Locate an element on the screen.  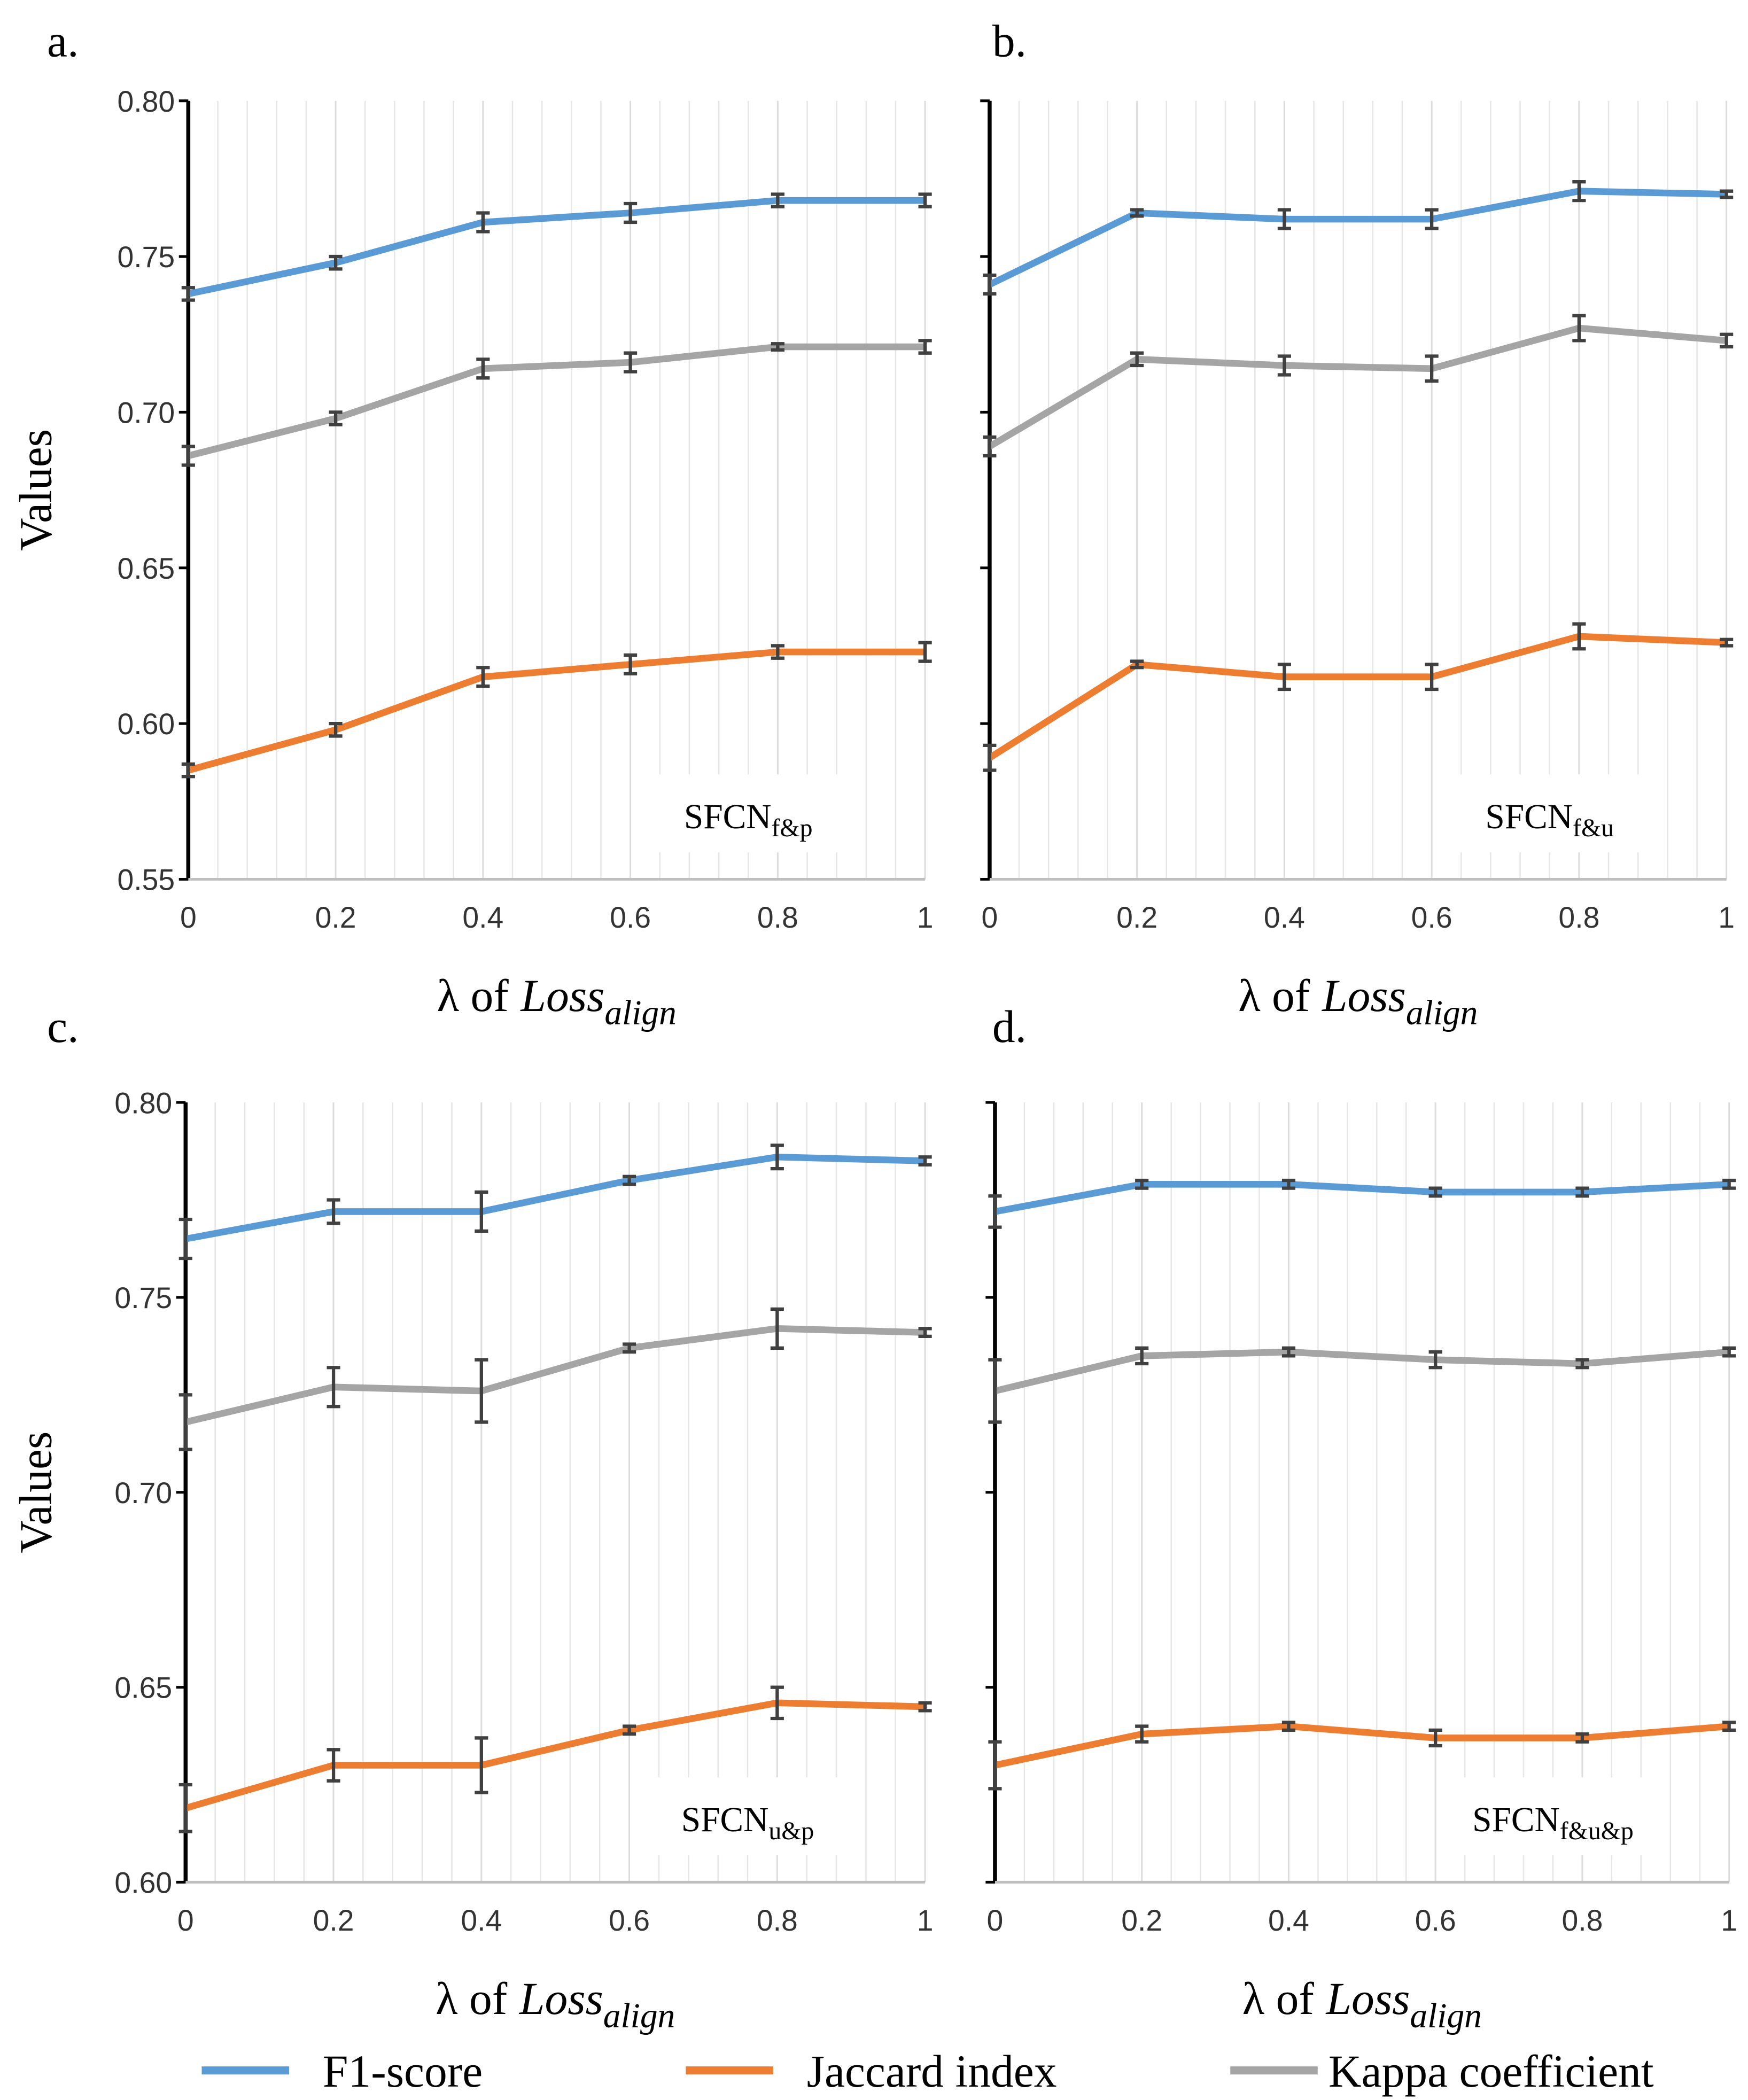
annotation: SFCNf&u&p is located at coordinates (1553, 1823).